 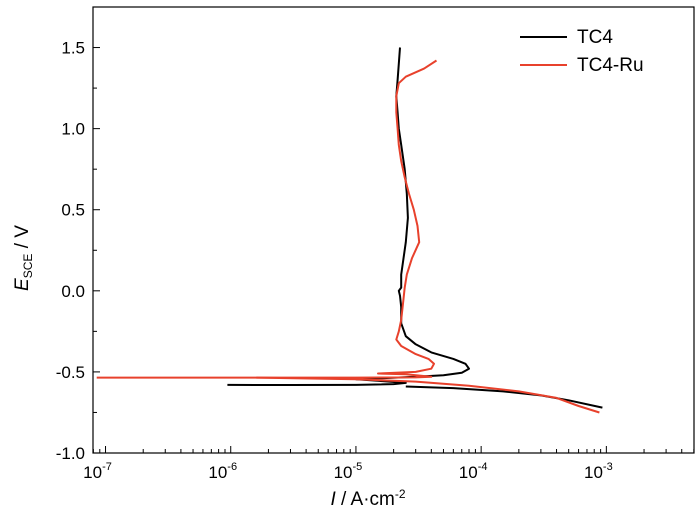 What do you see at coordinates (367, 498) in the screenshot?
I see `x-axis-label: I / A·cm-2` at bounding box center [367, 498].